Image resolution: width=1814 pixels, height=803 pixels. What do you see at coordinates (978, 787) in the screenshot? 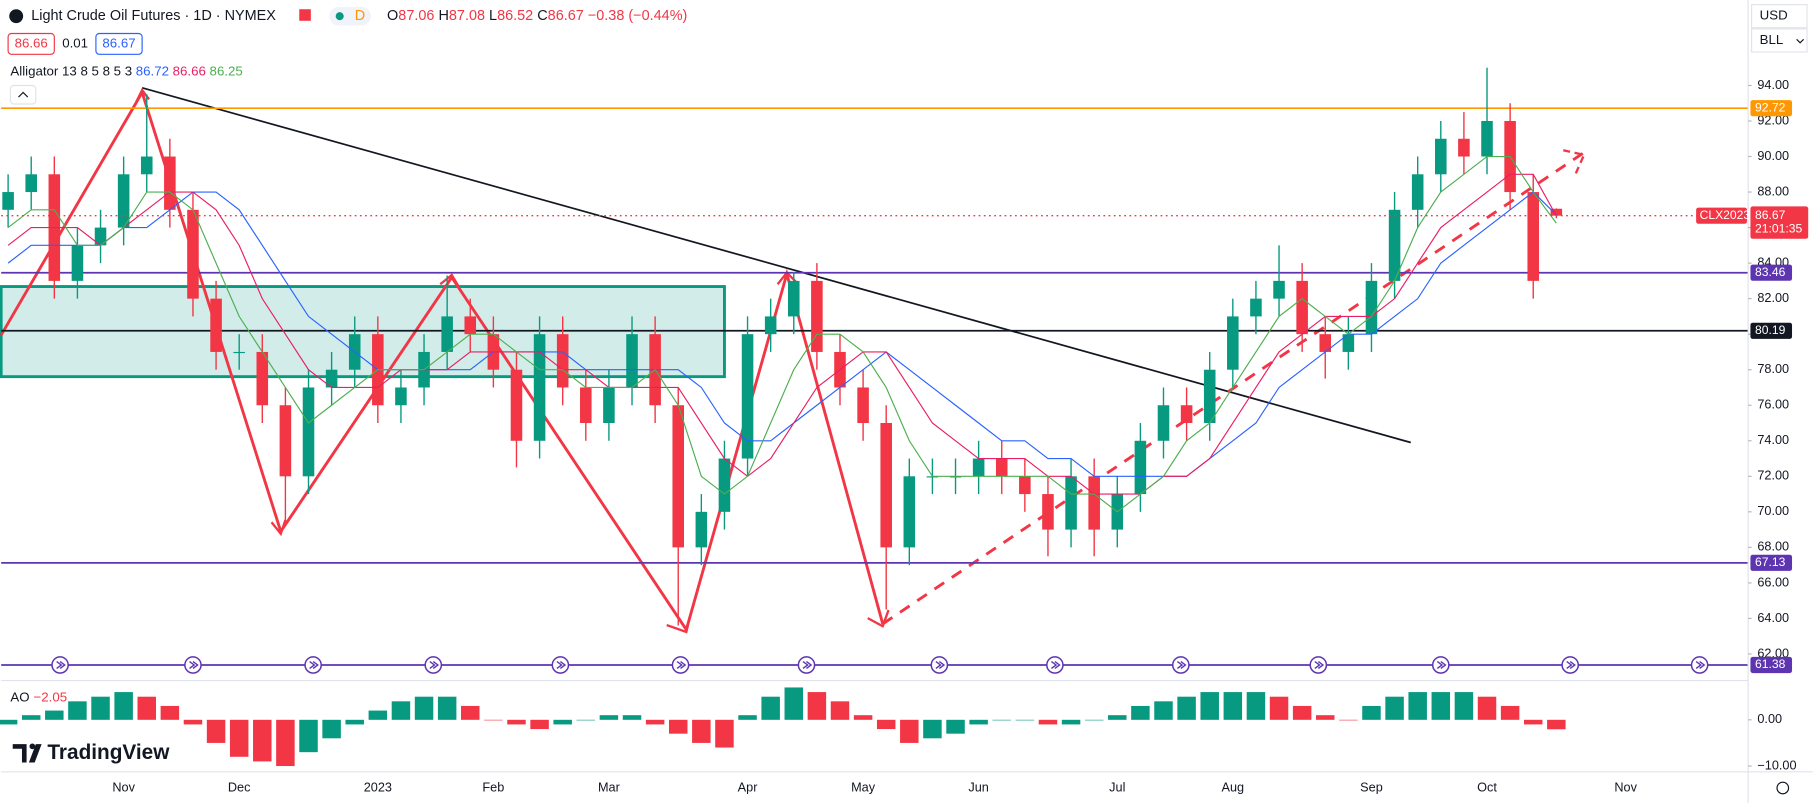
I see `x-tick-label: Jun` at bounding box center [978, 787].